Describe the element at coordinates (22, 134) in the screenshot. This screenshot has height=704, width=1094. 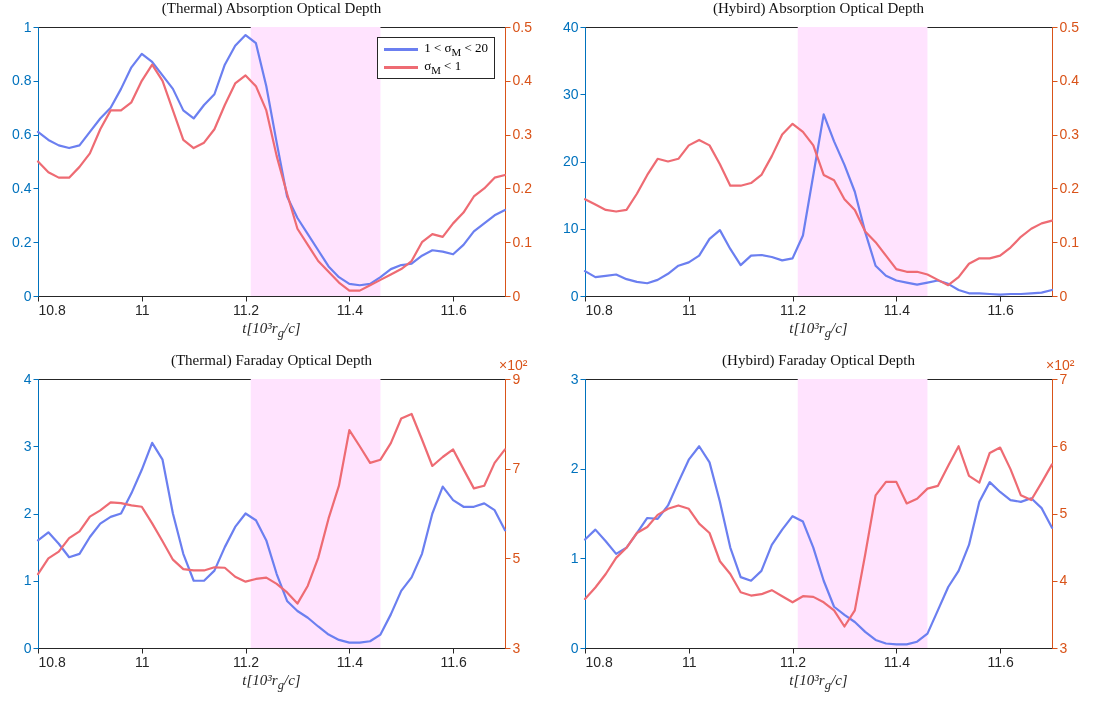
I see `y-tick-label: 0.6` at that location.